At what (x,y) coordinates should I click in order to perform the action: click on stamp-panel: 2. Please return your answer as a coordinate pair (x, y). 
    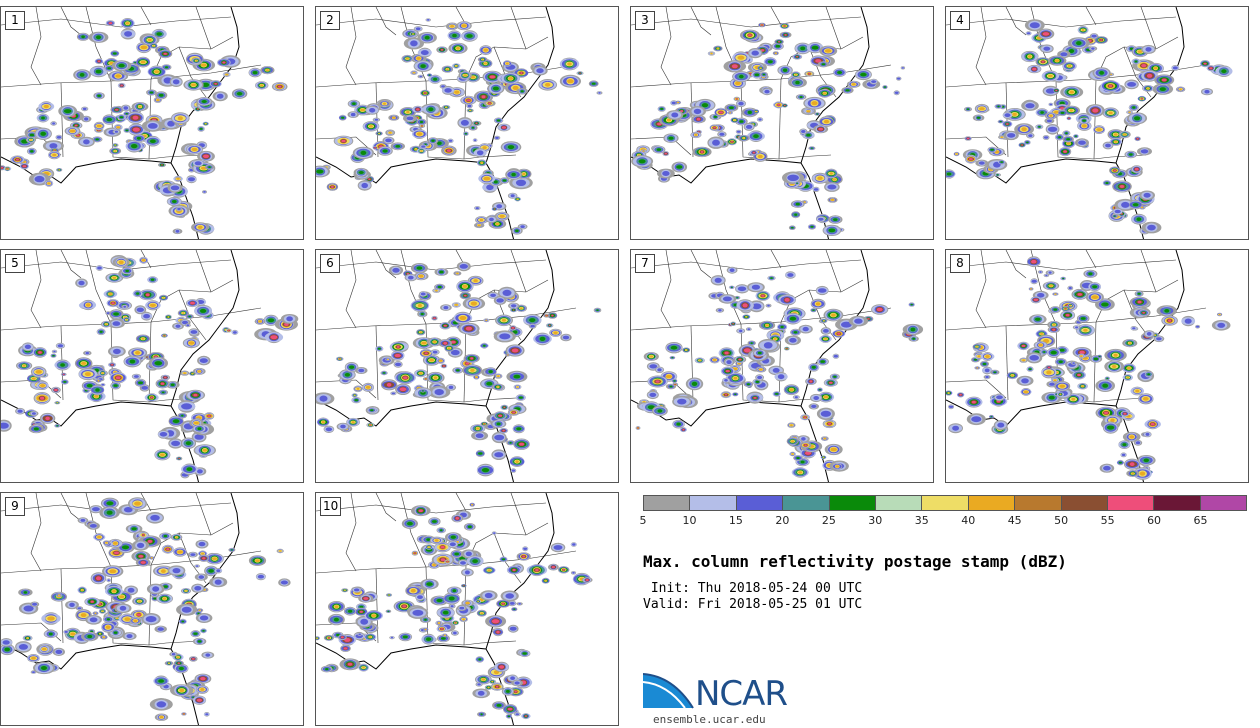
    Looking at the image, I should click on (467, 123).